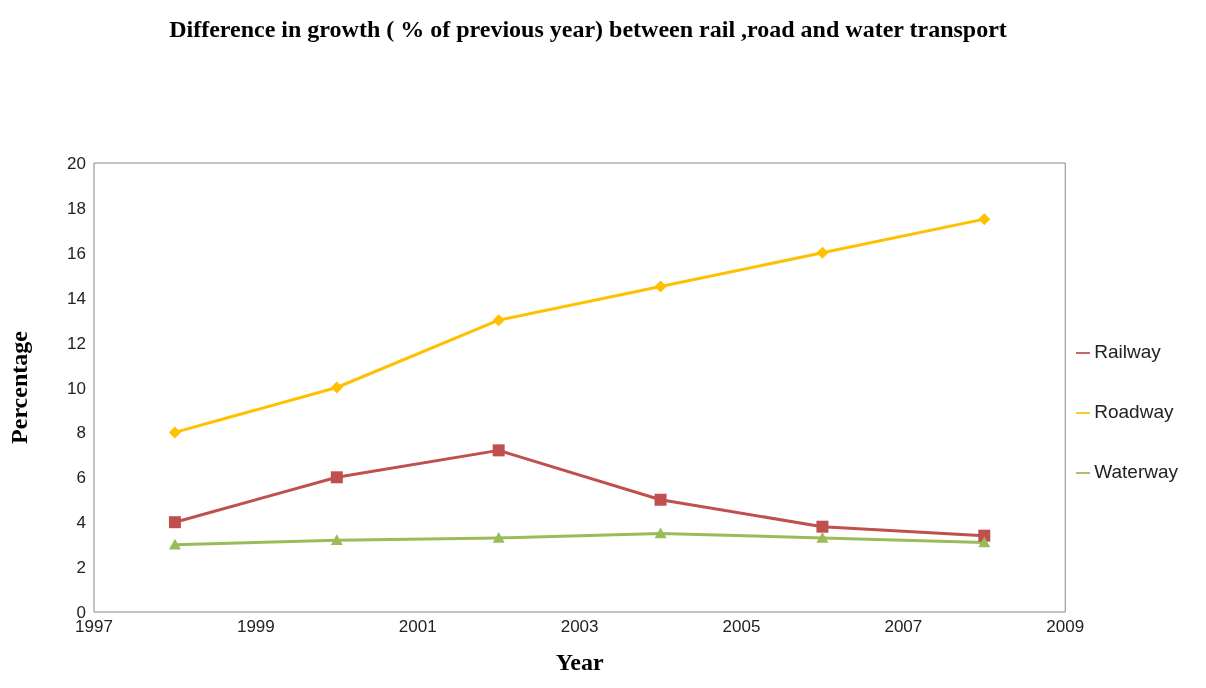  What do you see at coordinates (76, 208) in the screenshot?
I see `y-tick-label: 18` at bounding box center [76, 208].